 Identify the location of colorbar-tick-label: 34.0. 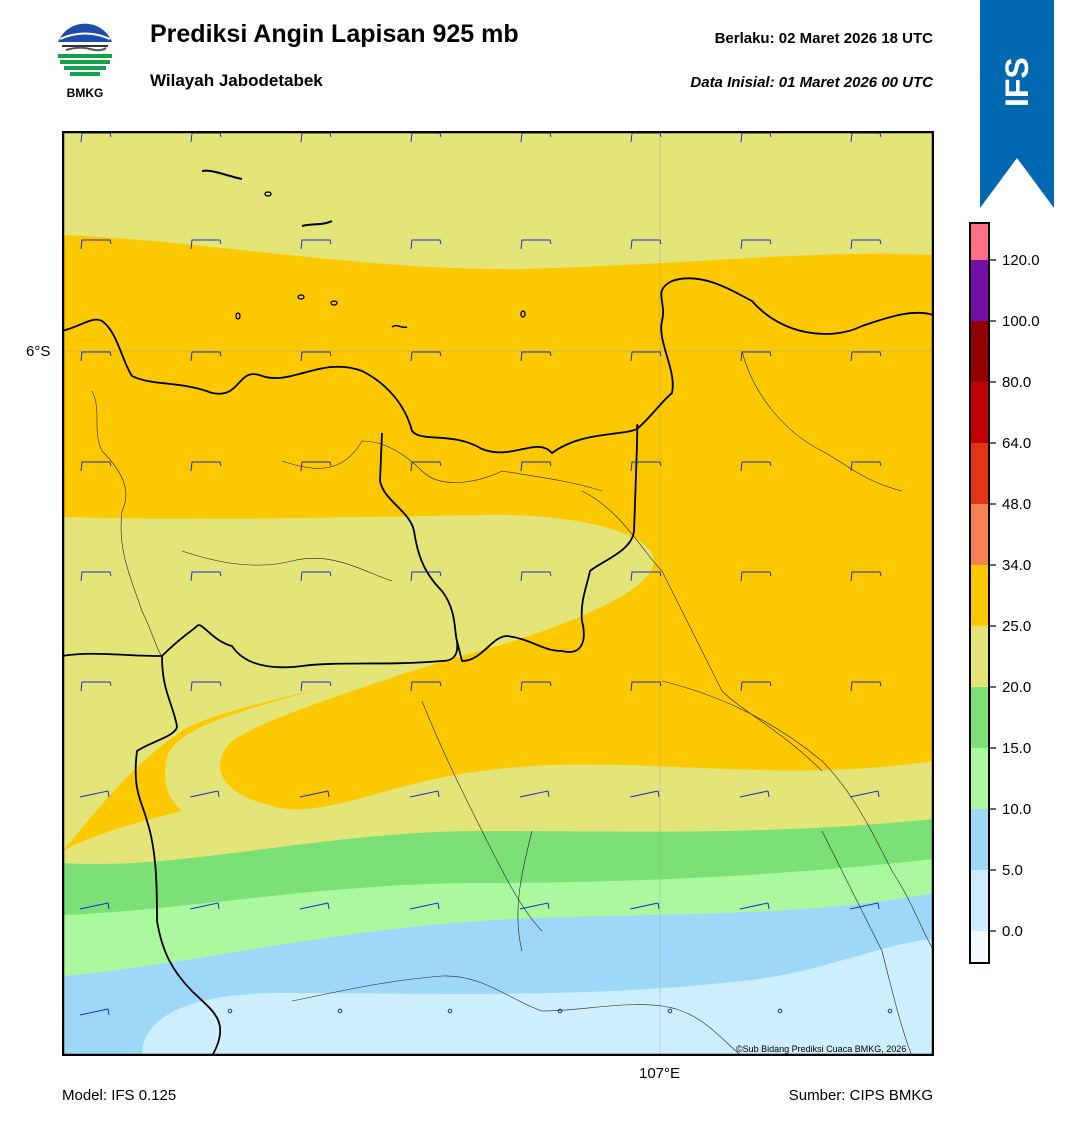
(1016, 565).